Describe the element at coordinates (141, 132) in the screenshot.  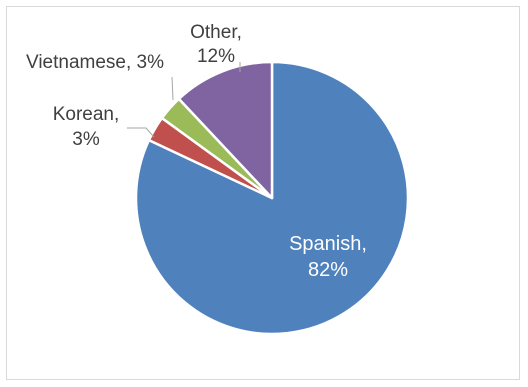
I see `leader-line-korean` at that location.